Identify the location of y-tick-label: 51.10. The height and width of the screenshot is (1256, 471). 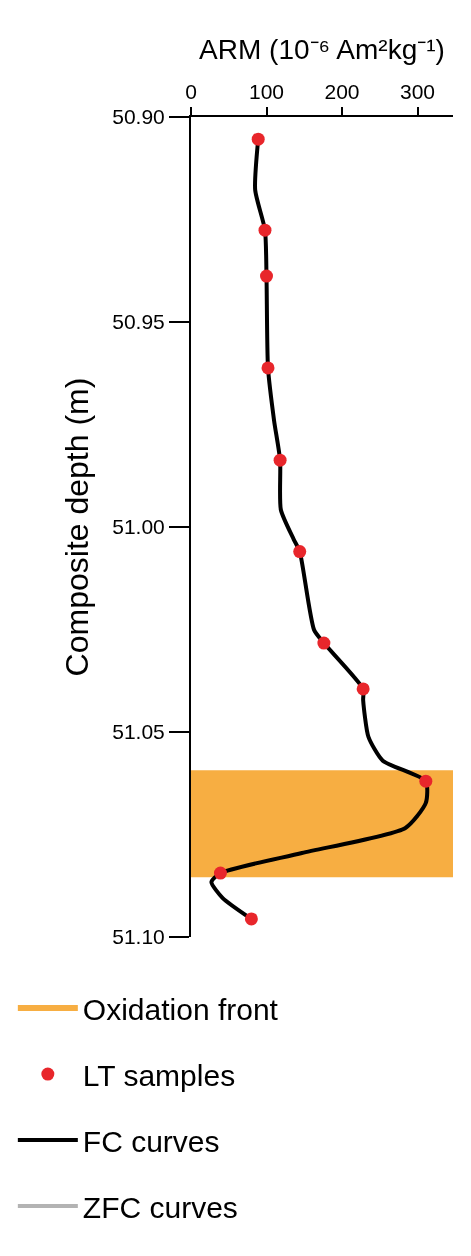
(138, 937).